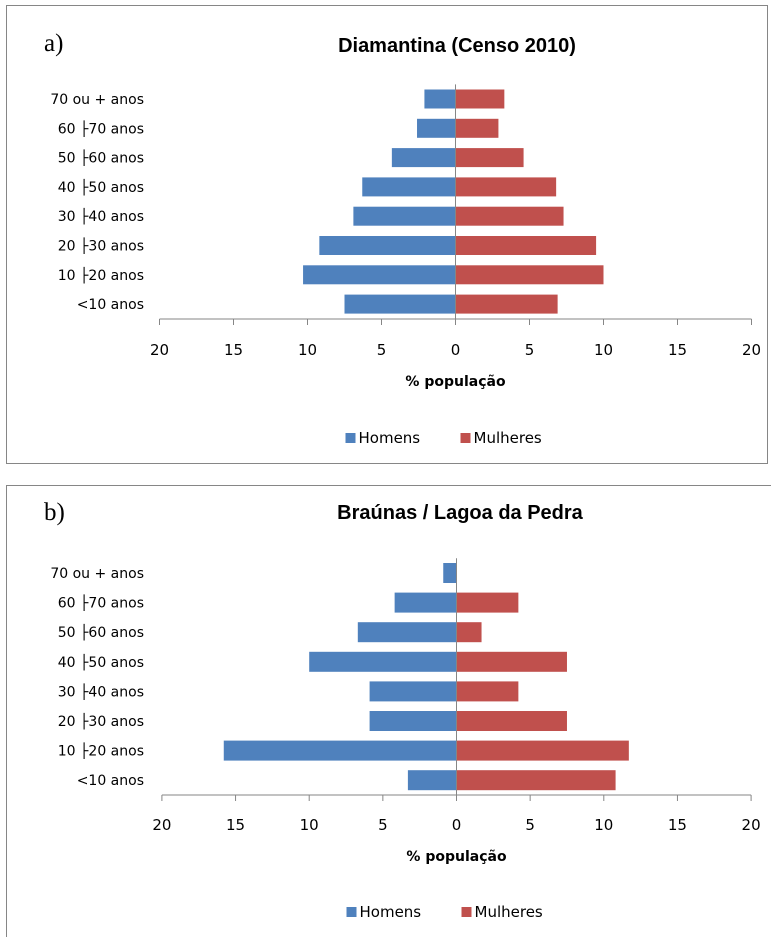  I want to click on panel-label: a), so click(54, 43).